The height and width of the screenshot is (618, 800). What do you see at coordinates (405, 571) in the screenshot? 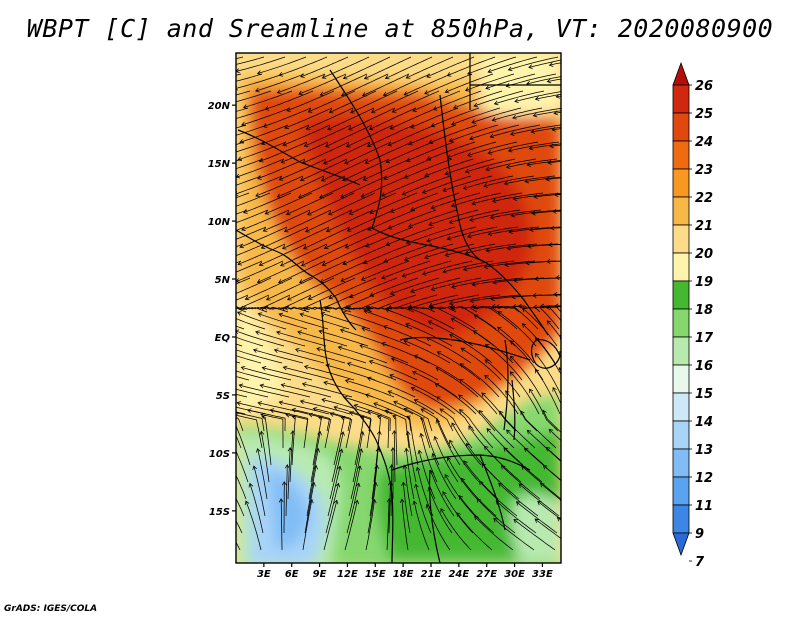
I see `longitude-axis: 3E 6E 9E 12E 15E 18E 21E 24E 27E 30E 33E` at bounding box center [405, 571].